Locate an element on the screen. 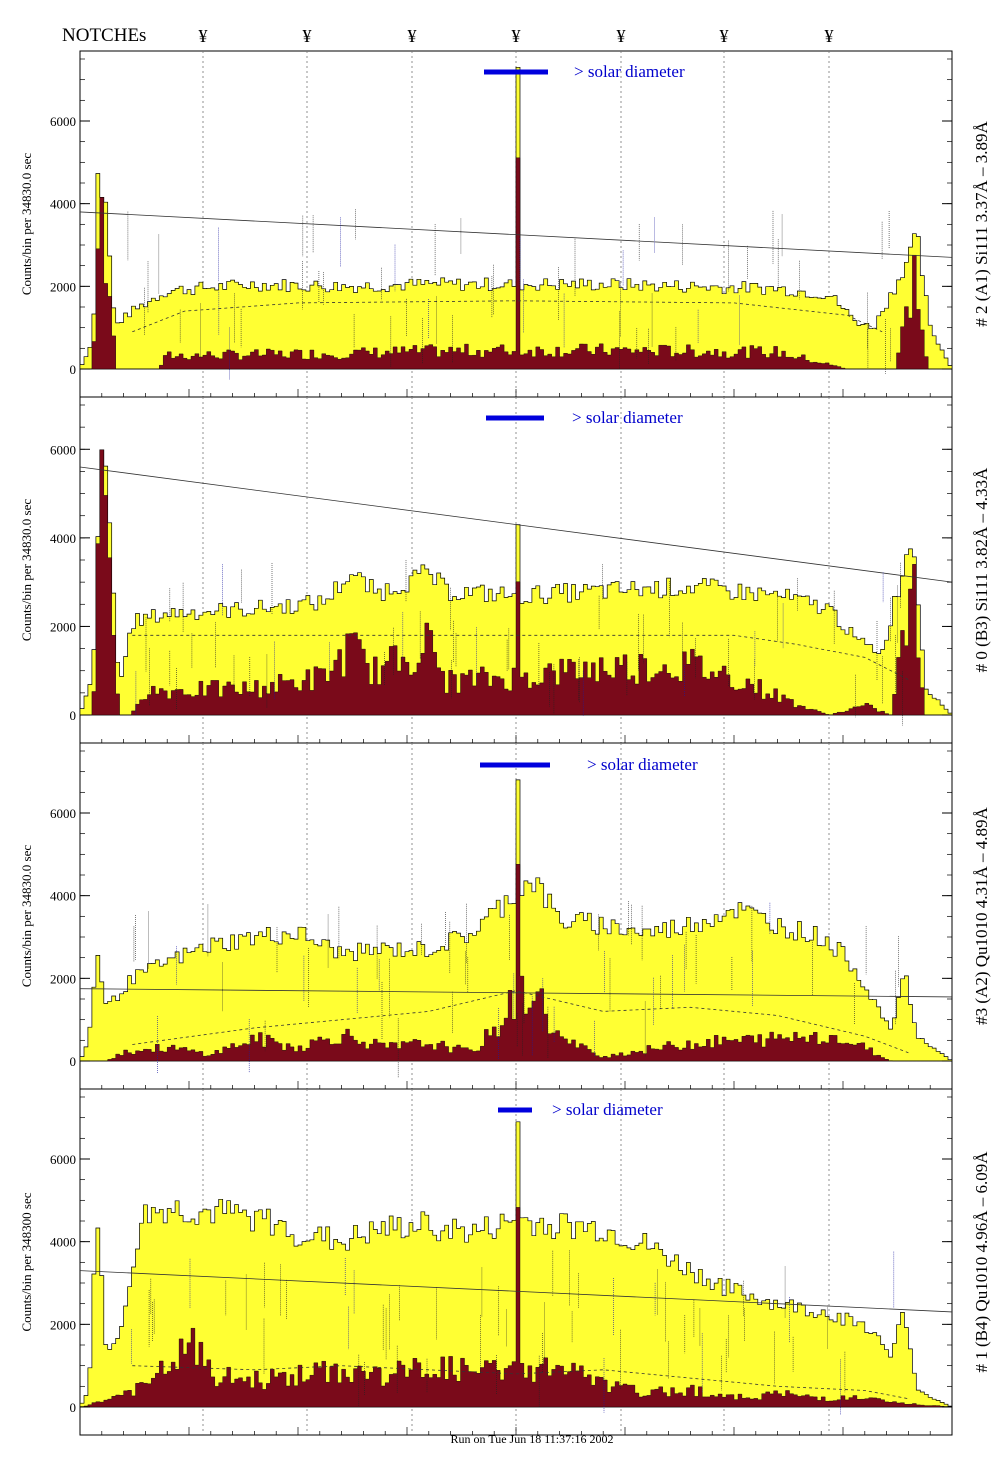 The width and height of the screenshot is (1008, 1463). y-axis-label: Counts/bin per 348300 sec is located at coordinates (26, 1261).